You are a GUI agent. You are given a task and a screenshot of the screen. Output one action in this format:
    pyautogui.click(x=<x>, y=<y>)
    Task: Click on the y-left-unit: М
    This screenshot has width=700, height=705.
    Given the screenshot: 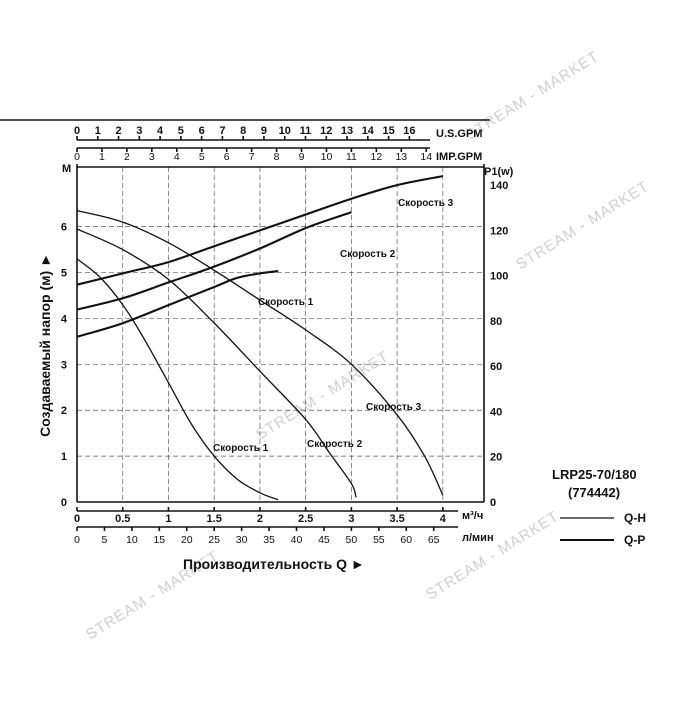 What is the action you would take?
    pyautogui.click(x=66, y=169)
    